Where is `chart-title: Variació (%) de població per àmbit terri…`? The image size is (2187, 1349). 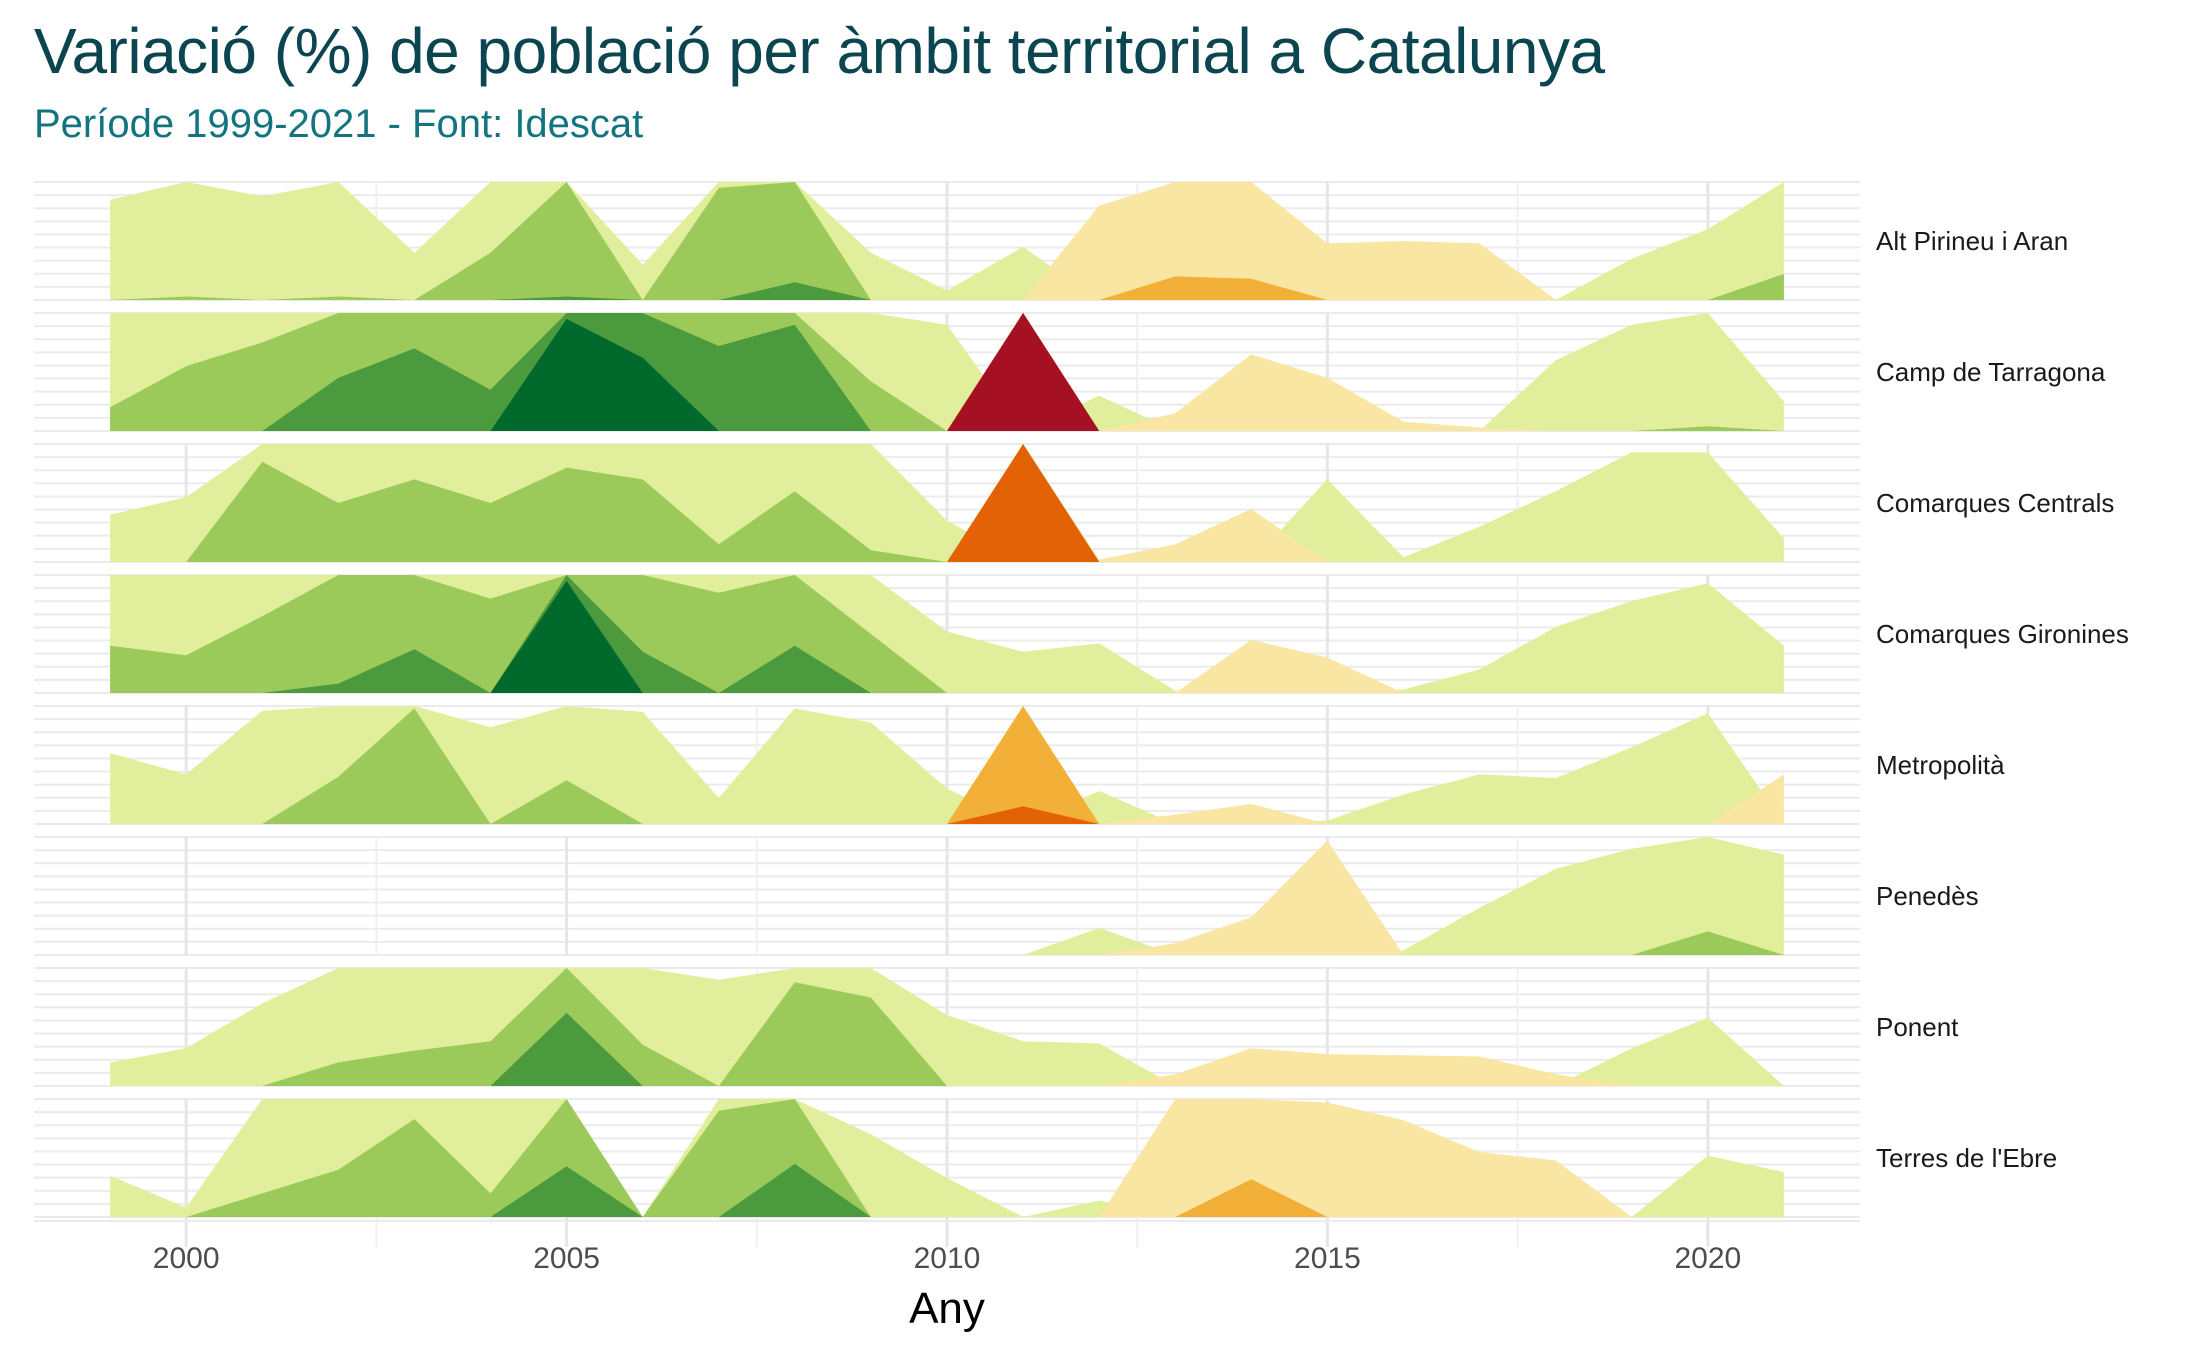 chart-title: Variació (%) de població per àmbit terri… is located at coordinates (819, 51).